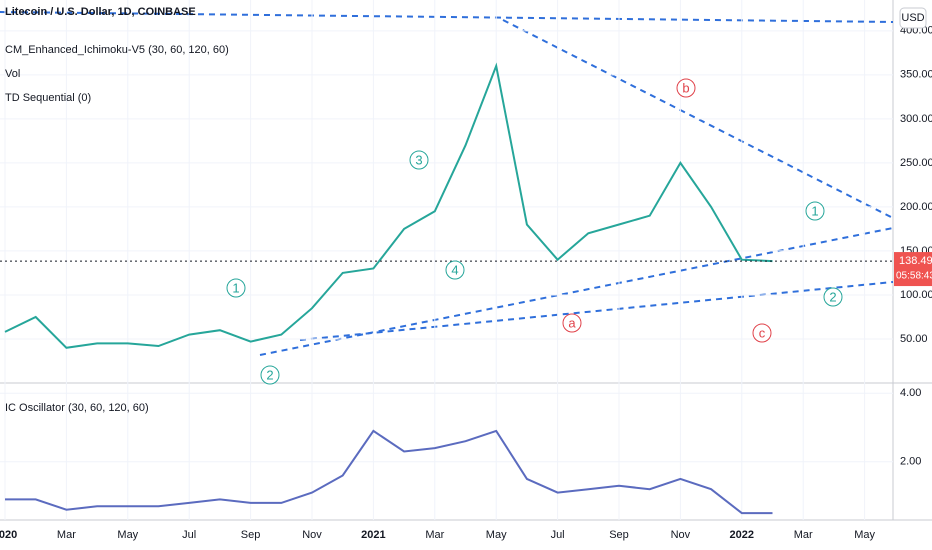 The height and width of the screenshot is (550, 932). I want to click on countdown-label: 05:58:43, so click(914, 276).